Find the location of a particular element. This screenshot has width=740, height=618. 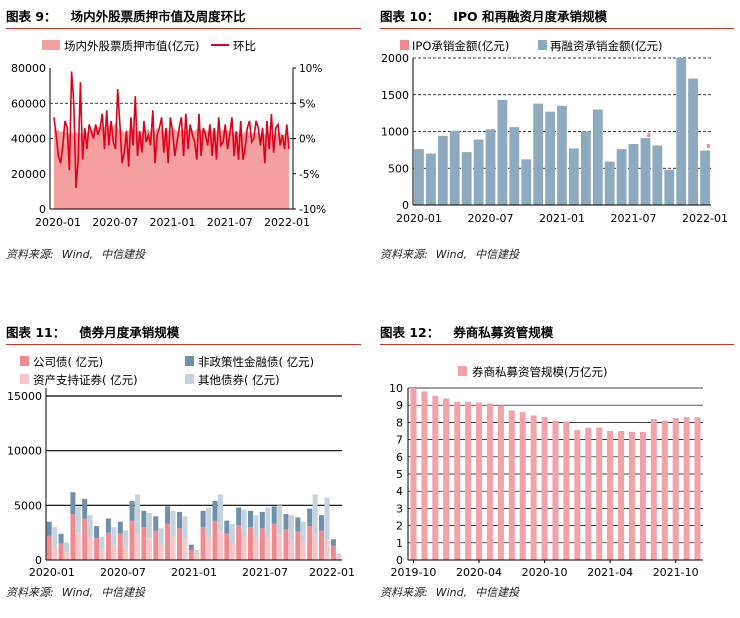

title-rule is located at coordinates (183, 344).